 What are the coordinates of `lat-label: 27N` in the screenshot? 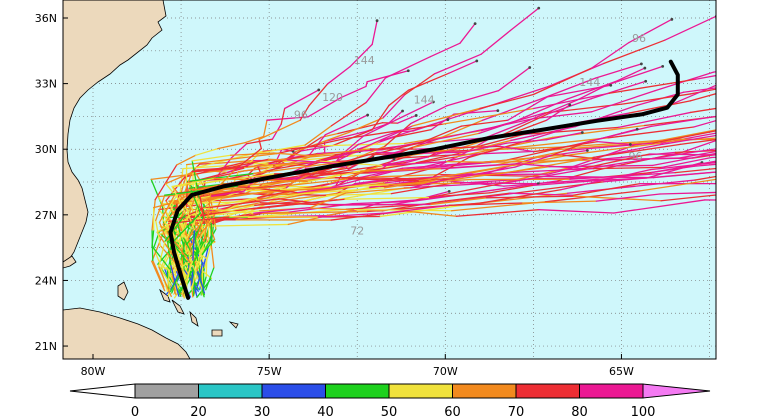 It's located at (46, 215).